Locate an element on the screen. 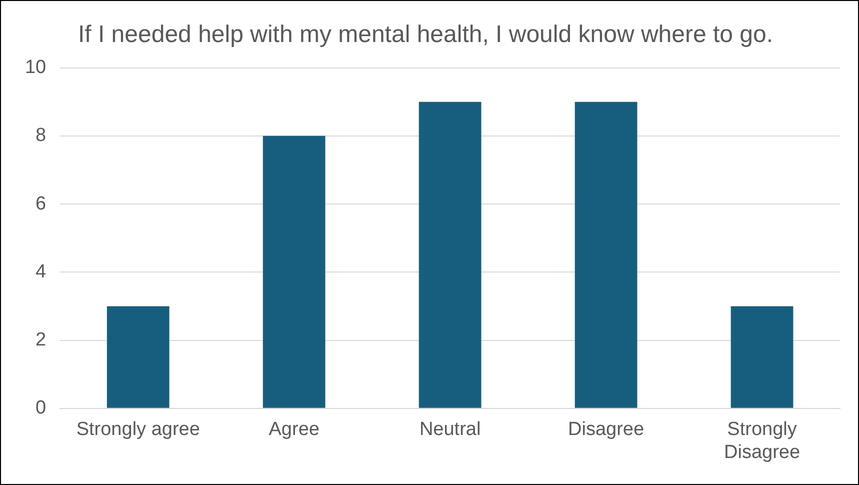 The height and width of the screenshot is (485, 859). y-tick-label: 10 is located at coordinates (35, 67).